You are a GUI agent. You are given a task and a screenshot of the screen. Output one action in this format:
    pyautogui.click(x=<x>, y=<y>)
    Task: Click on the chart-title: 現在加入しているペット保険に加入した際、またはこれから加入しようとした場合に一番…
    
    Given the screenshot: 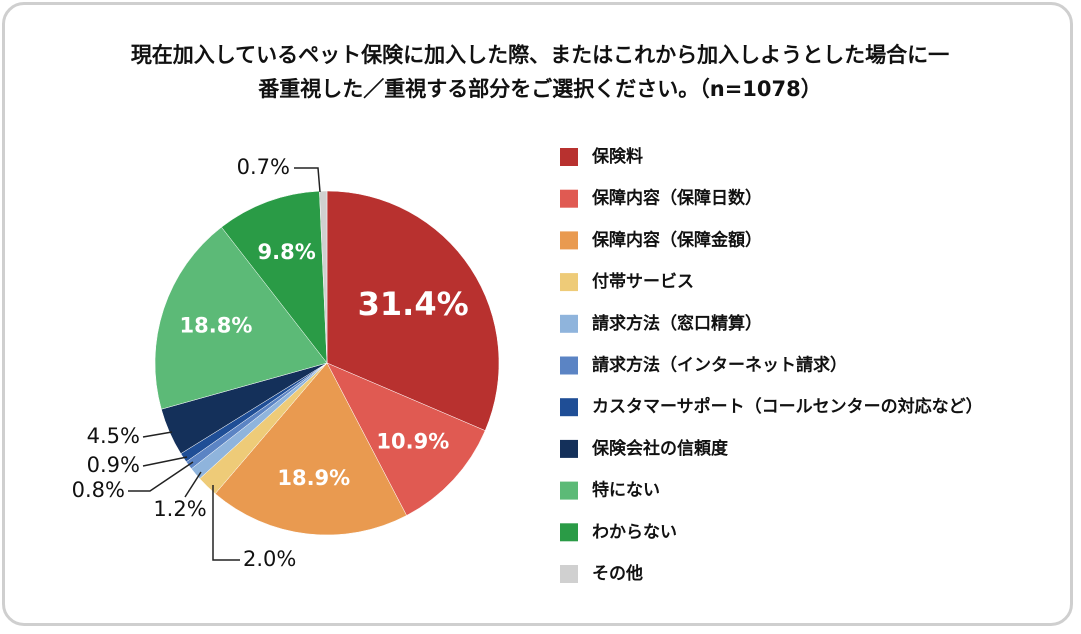 What is the action you would take?
    pyautogui.click(x=540, y=72)
    